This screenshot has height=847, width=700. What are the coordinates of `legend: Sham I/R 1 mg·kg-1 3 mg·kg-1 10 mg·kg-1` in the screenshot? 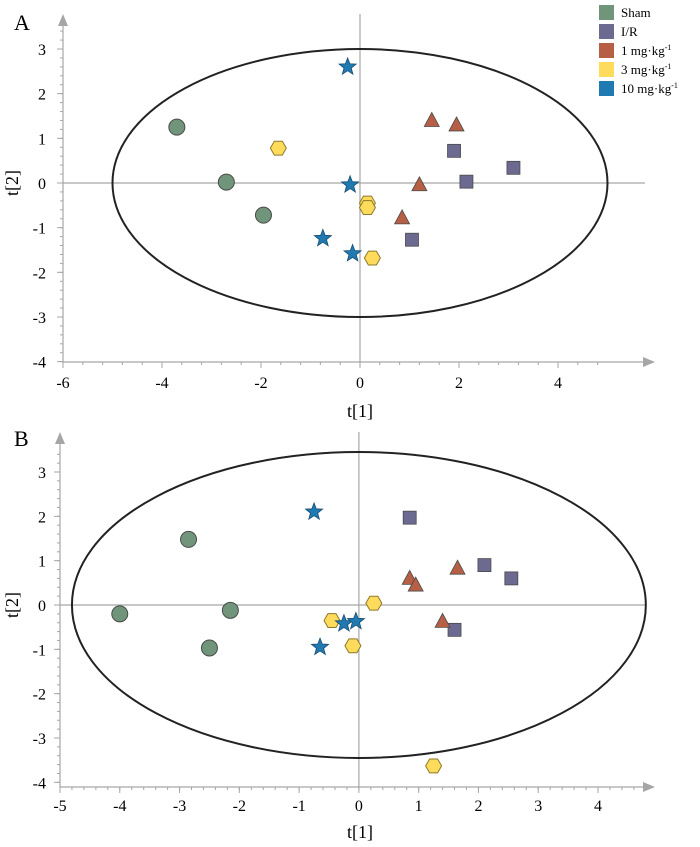 It's located at (638, 50).